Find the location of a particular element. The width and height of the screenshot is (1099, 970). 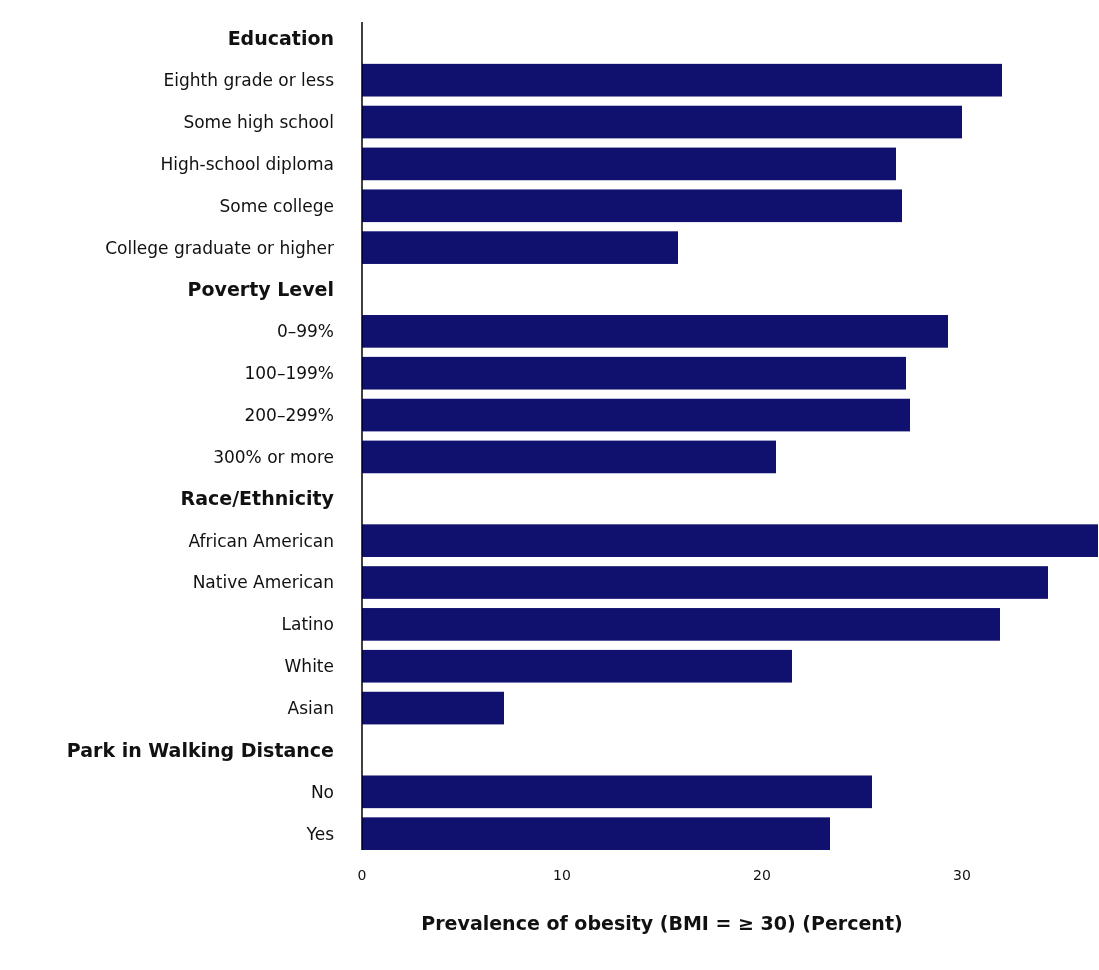

y-tick-label: 300% or more is located at coordinates (273, 456).